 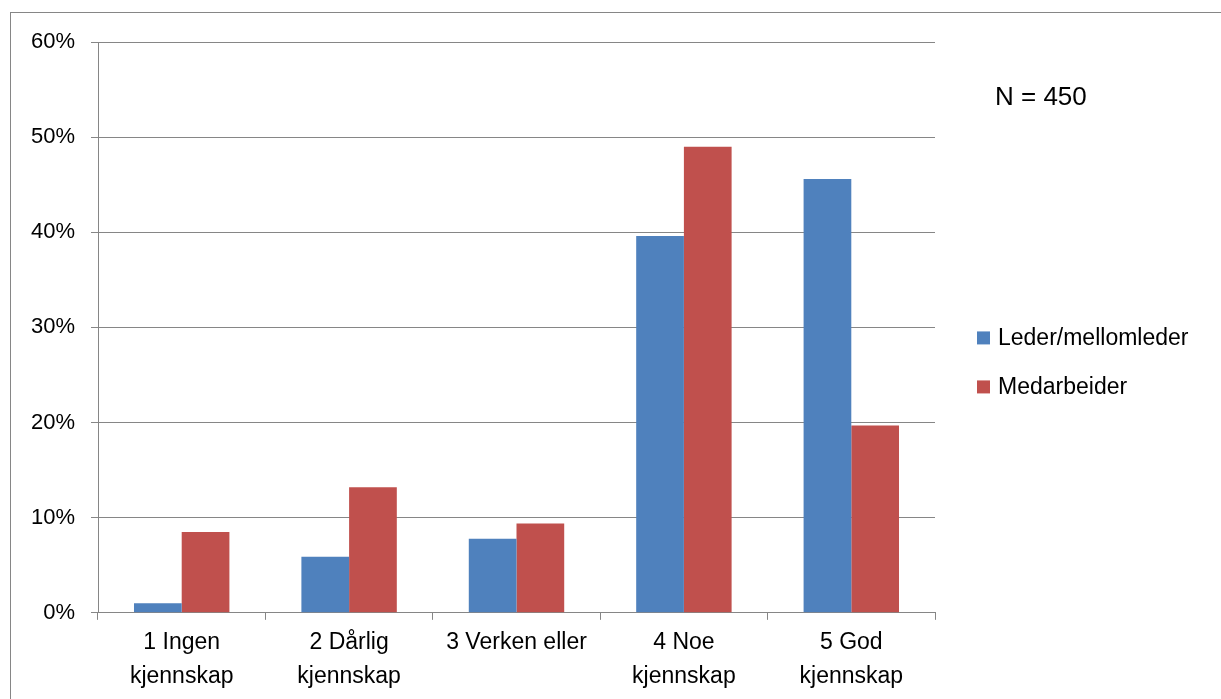 What do you see at coordinates (52, 516) in the screenshot?
I see `y-tick-label: 10%` at bounding box center [52, 516].